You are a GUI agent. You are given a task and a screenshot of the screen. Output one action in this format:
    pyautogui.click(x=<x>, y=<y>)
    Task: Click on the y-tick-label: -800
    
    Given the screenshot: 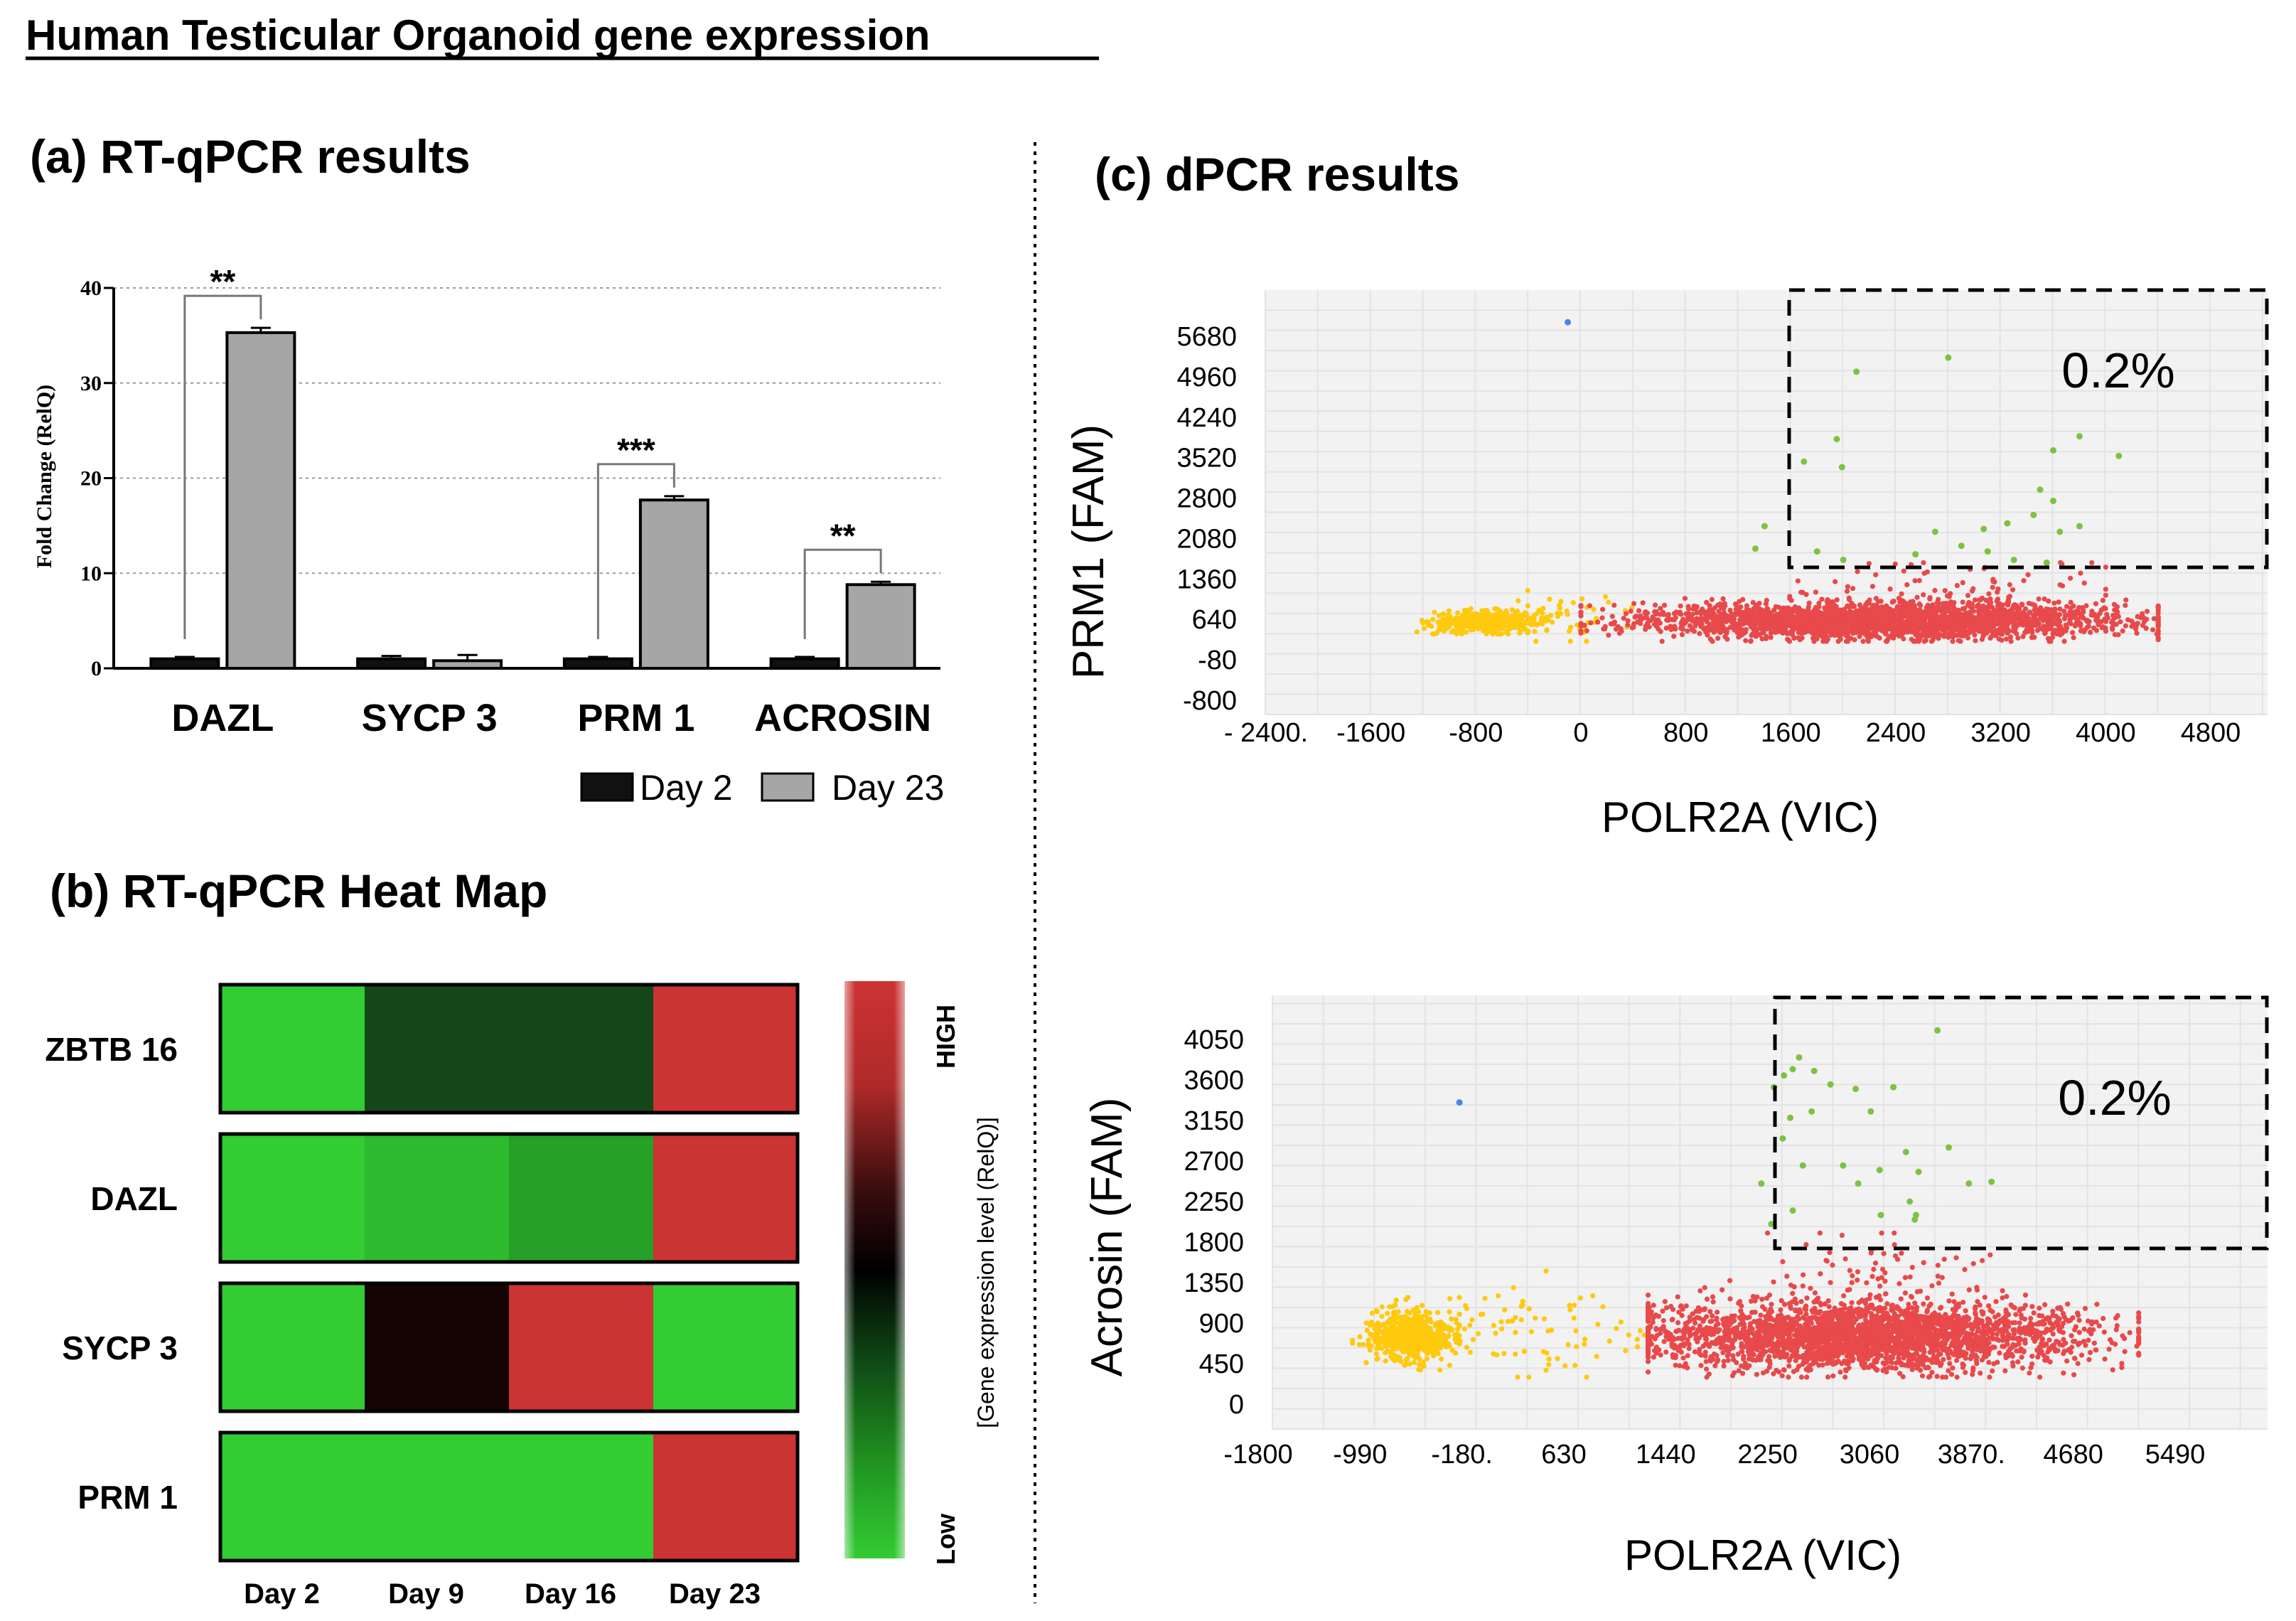 What is the action you would take?
    pyautogui.click(x=1210, y=701)
    